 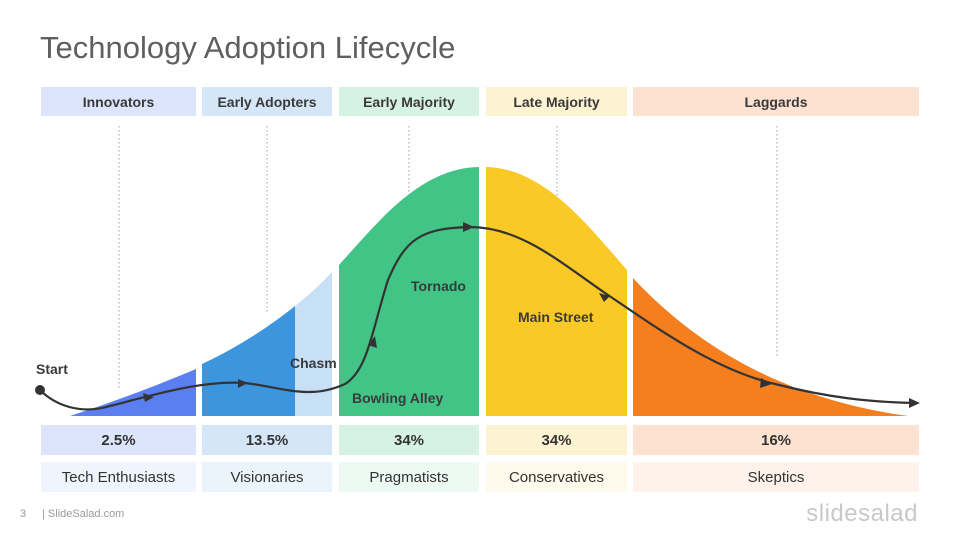 What do you see at coordinates (862, 513) in the screenshot?
I see `brand-logo: slidesalad` at bounding box center [862, 513].